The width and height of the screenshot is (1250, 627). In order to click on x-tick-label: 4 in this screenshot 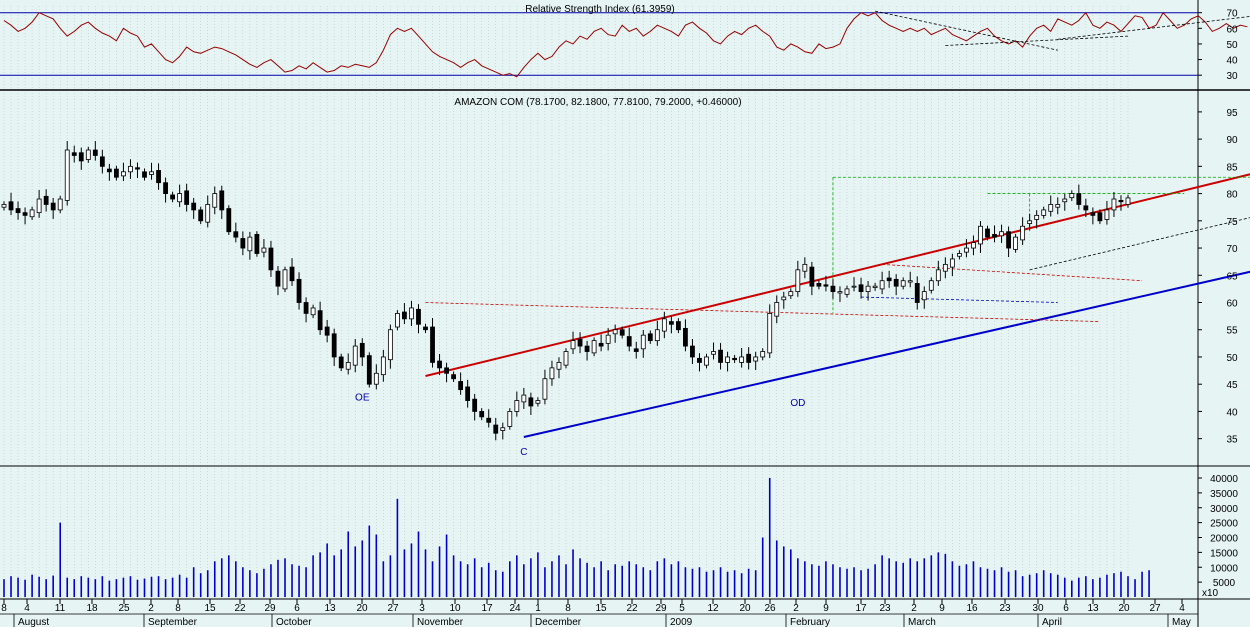, I will do `click(27, 608)`.